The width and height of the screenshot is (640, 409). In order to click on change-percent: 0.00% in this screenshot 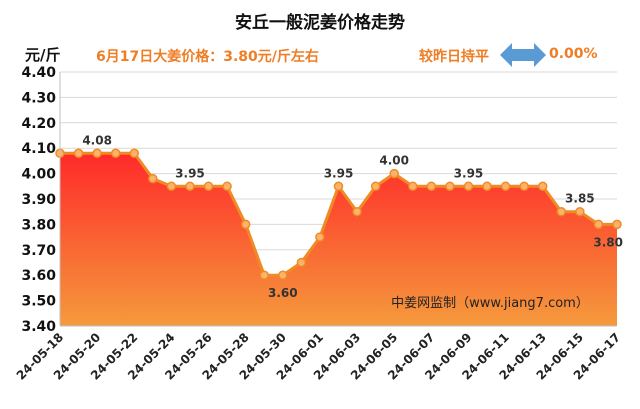, I will do `click(573, 54)`.